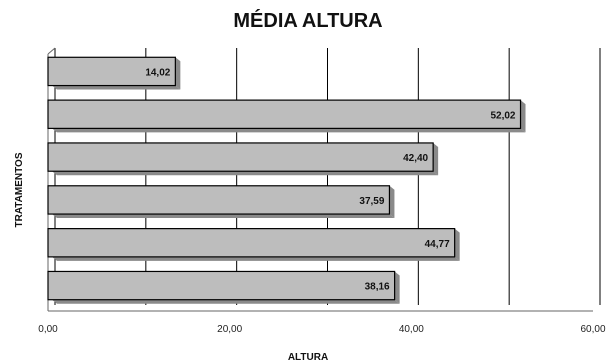 This screenshot has height=364, width=616. Describe the element at coordinates (371, 201) in the screenshot. I see `bar-value-label: 37,59` at that location.